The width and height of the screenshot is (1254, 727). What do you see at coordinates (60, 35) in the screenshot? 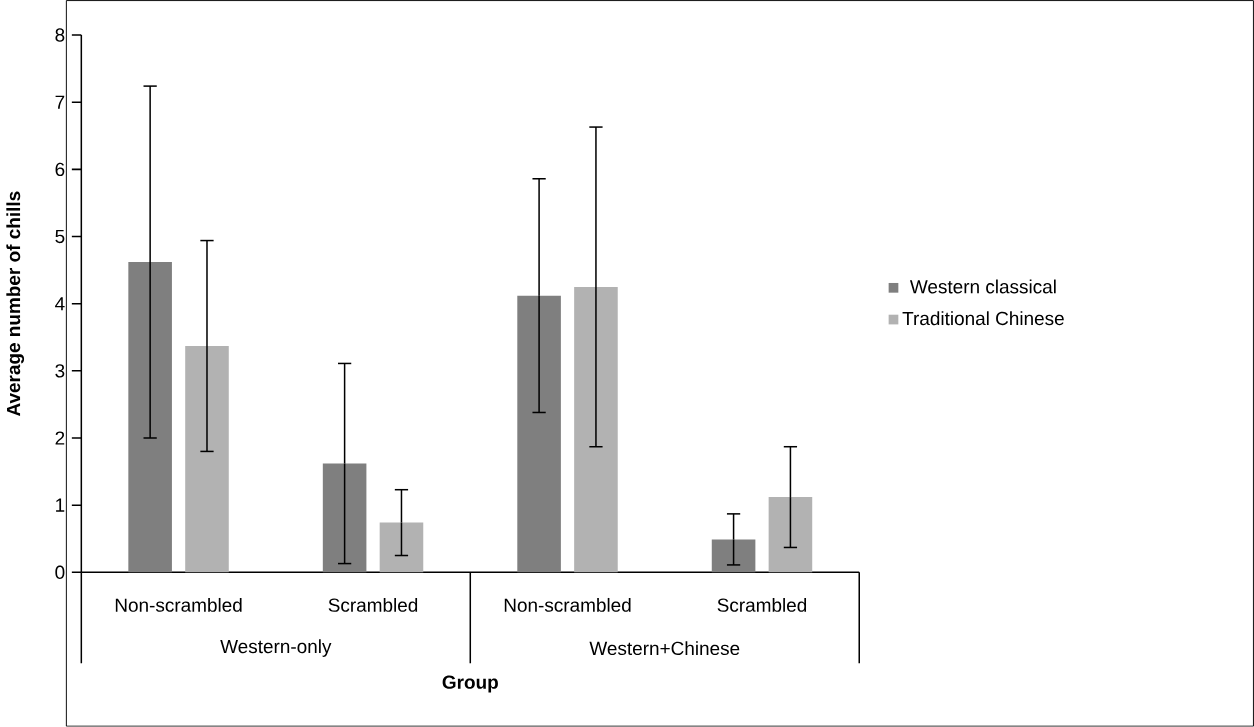
I see `y-tick-label: 8` at bounding box center [60, 35].